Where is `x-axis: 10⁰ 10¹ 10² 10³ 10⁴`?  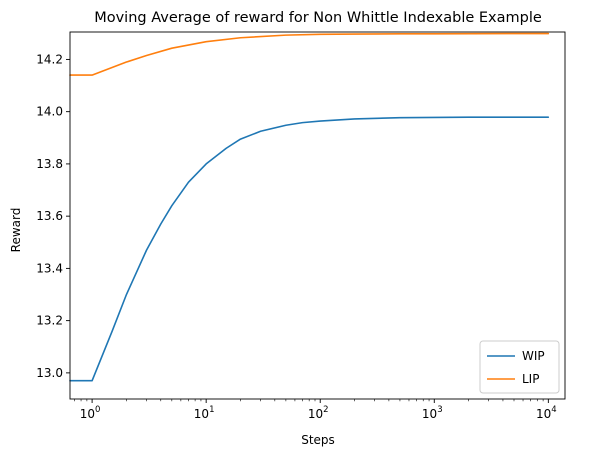 x-axis: 10⁰ 10¹ 10² 10³ 10⁴ is located at coordinates (315, 410).